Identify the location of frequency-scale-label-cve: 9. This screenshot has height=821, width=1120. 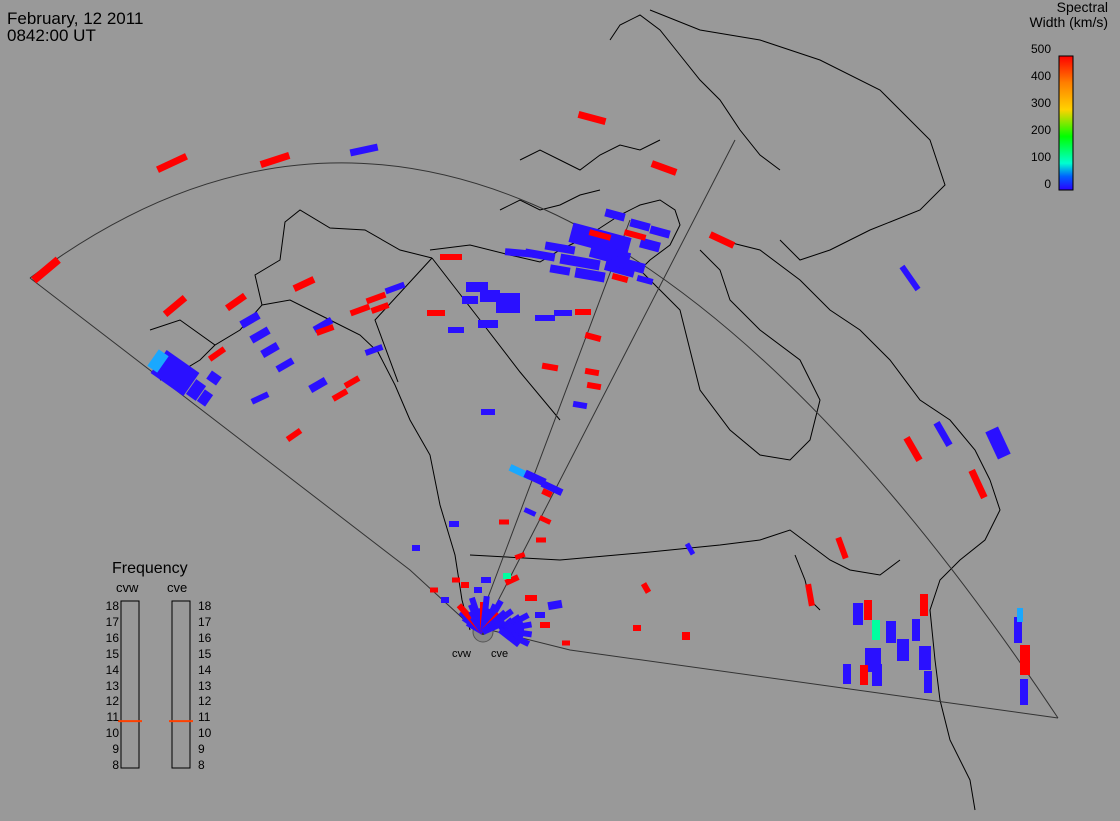
(201, 749).